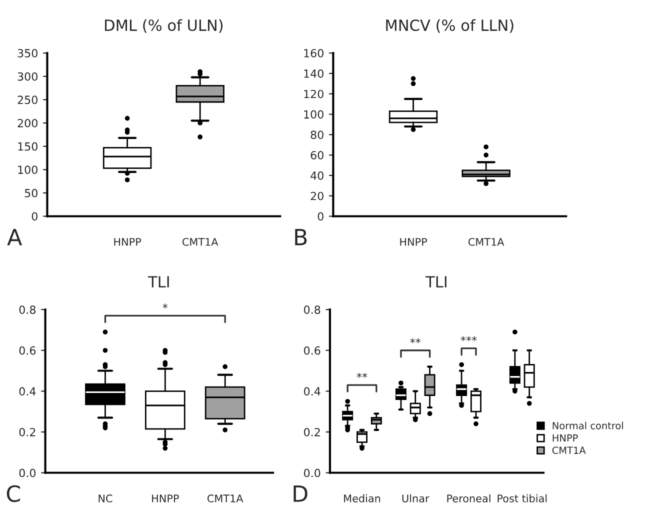  Describe the element at coordinates (569, 450) in the screenshot. I see `legend-label: CMT1A` at that location.